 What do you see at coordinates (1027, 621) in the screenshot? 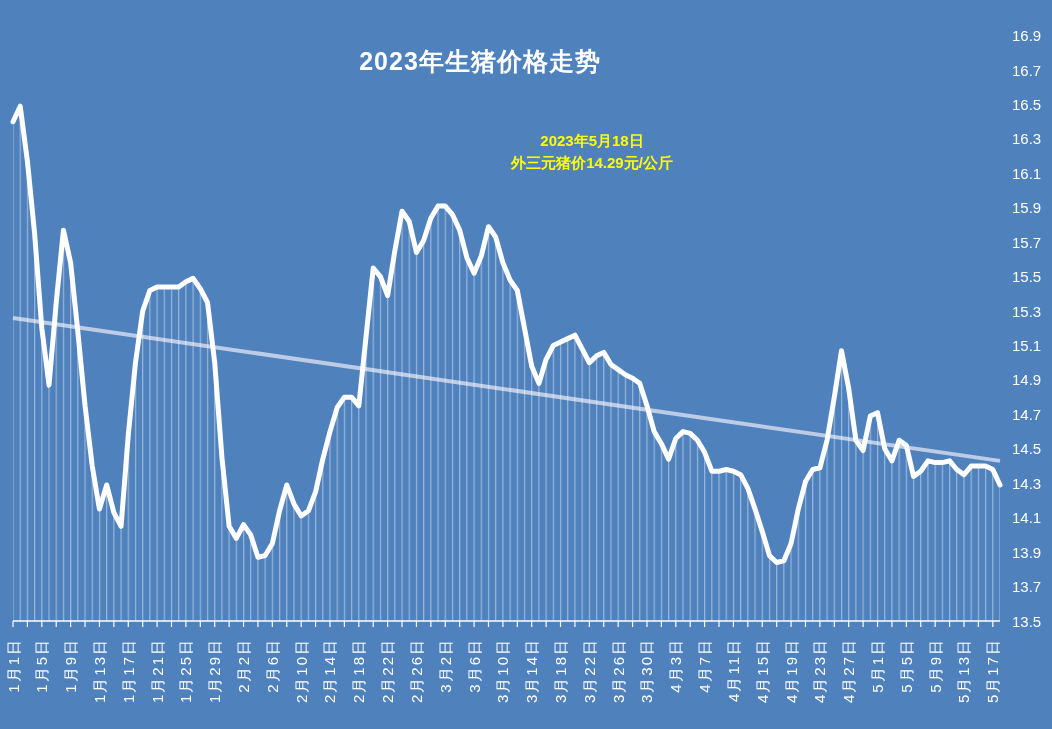
I see `y-tick-label: 13.5` at bounding box center [1027, 621].